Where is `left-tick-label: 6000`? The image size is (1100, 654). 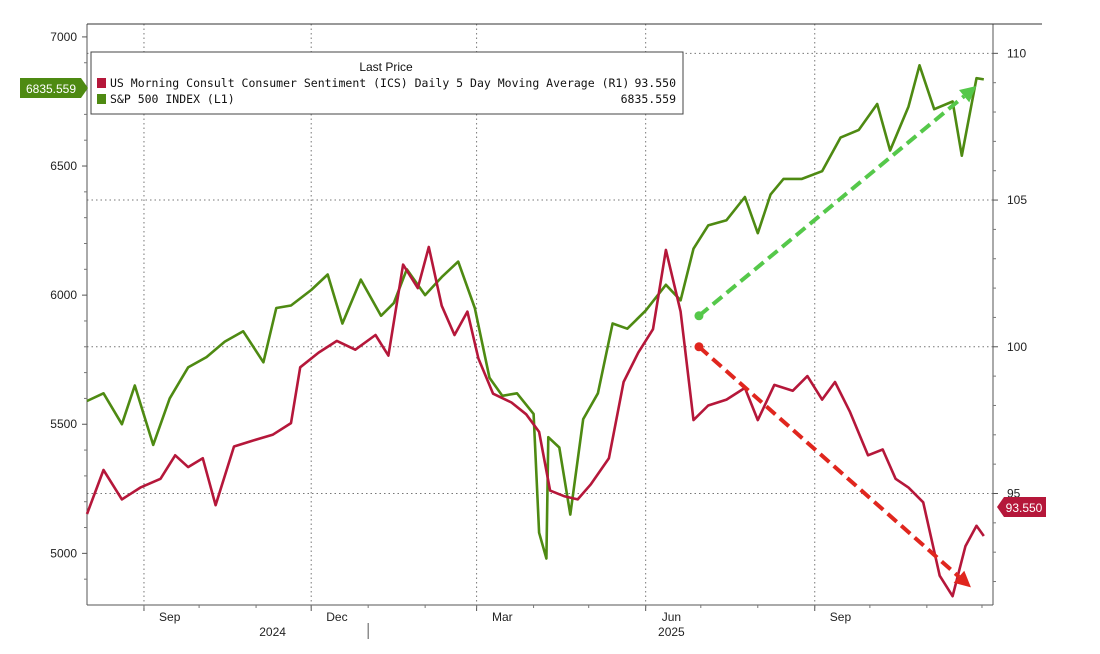
left-tick-label: 6000 is located at coordinates (63, 295).